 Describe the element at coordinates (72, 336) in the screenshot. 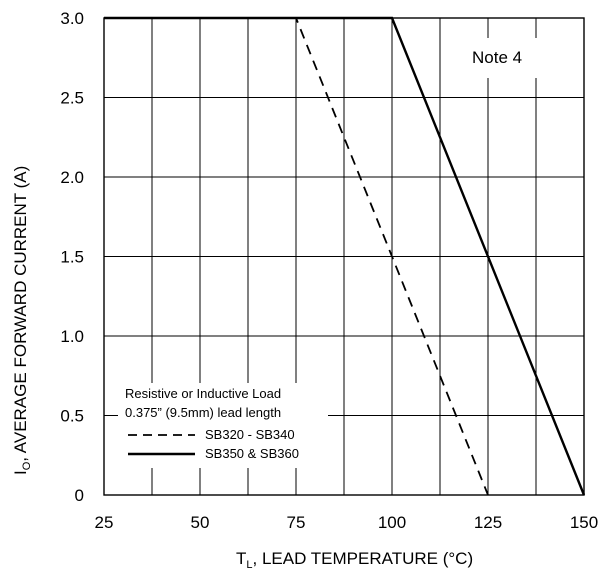

I see `y-tick-label: 1.0` at that location.